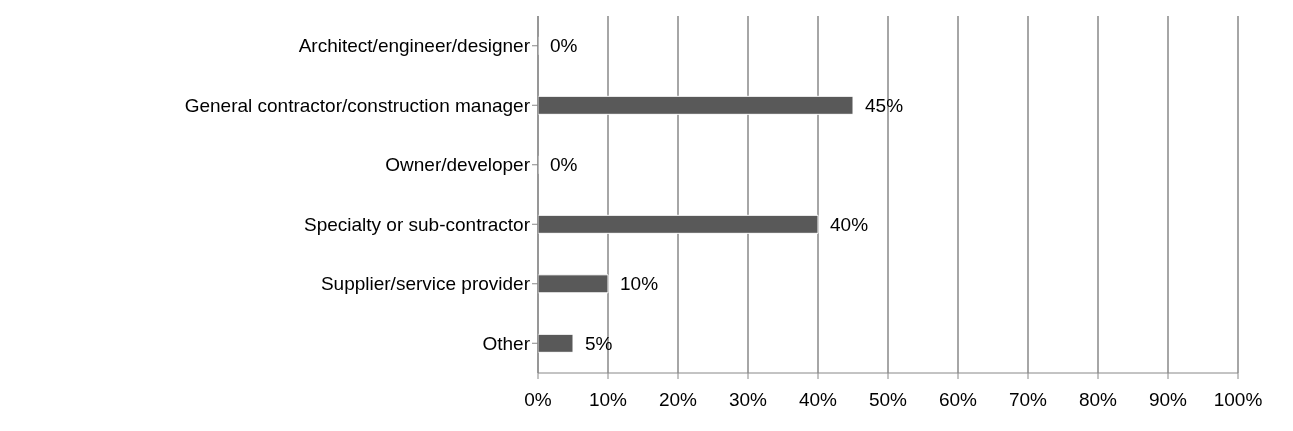 The image size is (1293, 431). What do you see at coordinates (506, 343) in the screenshot?
I see `y-tick-label: Other` at bounding box center [506, 343].